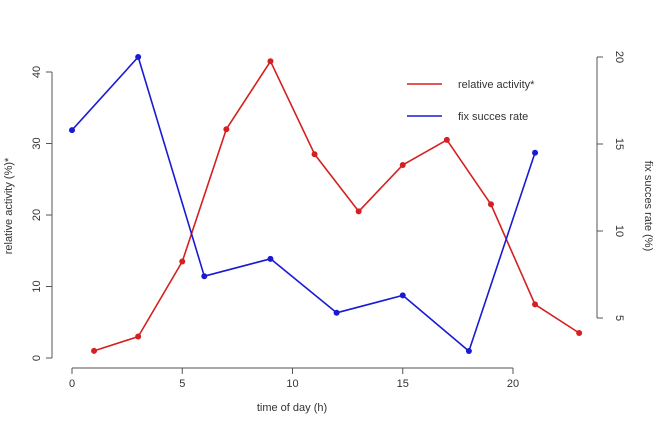  I want to click on y-right-tick-label: 20, so click(619, 57).